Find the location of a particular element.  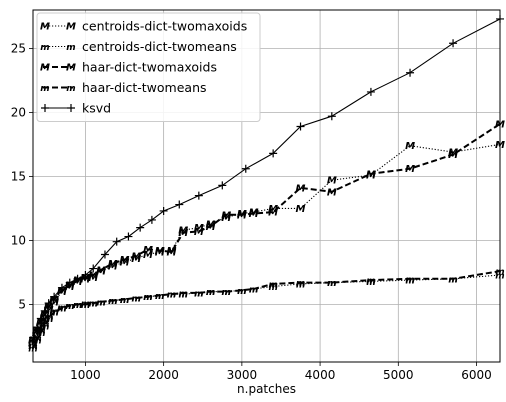

legend-label: centroids-dict-twomaxoids is located at coordinates (164, 26).